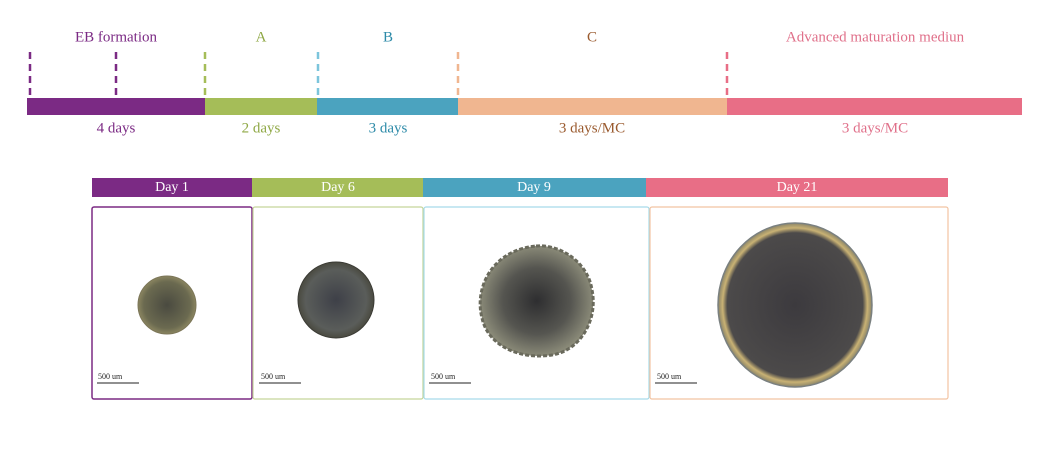 The width and height of the screenshot is (1051, 456). What do you see at coordinates (388, 37) in the screenshot?
I see `stage-label: B` at bounding box center [388, 37].